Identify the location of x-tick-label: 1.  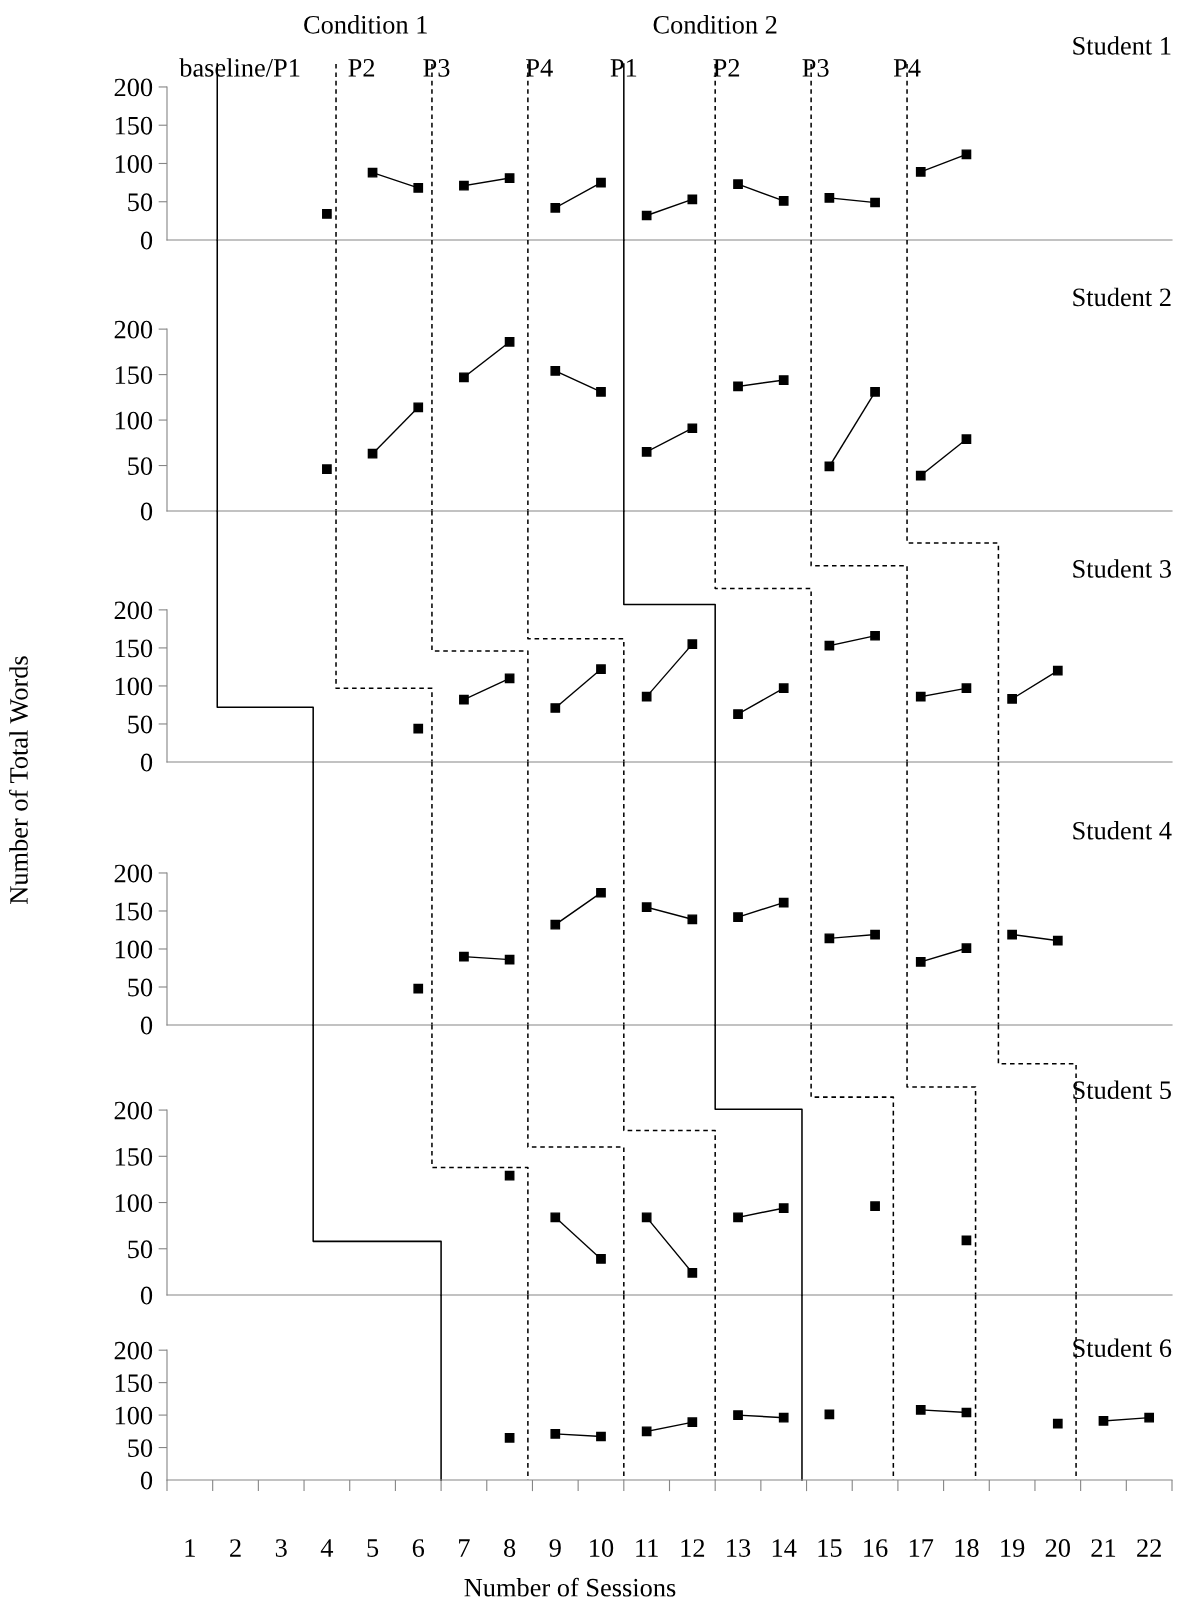
(190, 1548).